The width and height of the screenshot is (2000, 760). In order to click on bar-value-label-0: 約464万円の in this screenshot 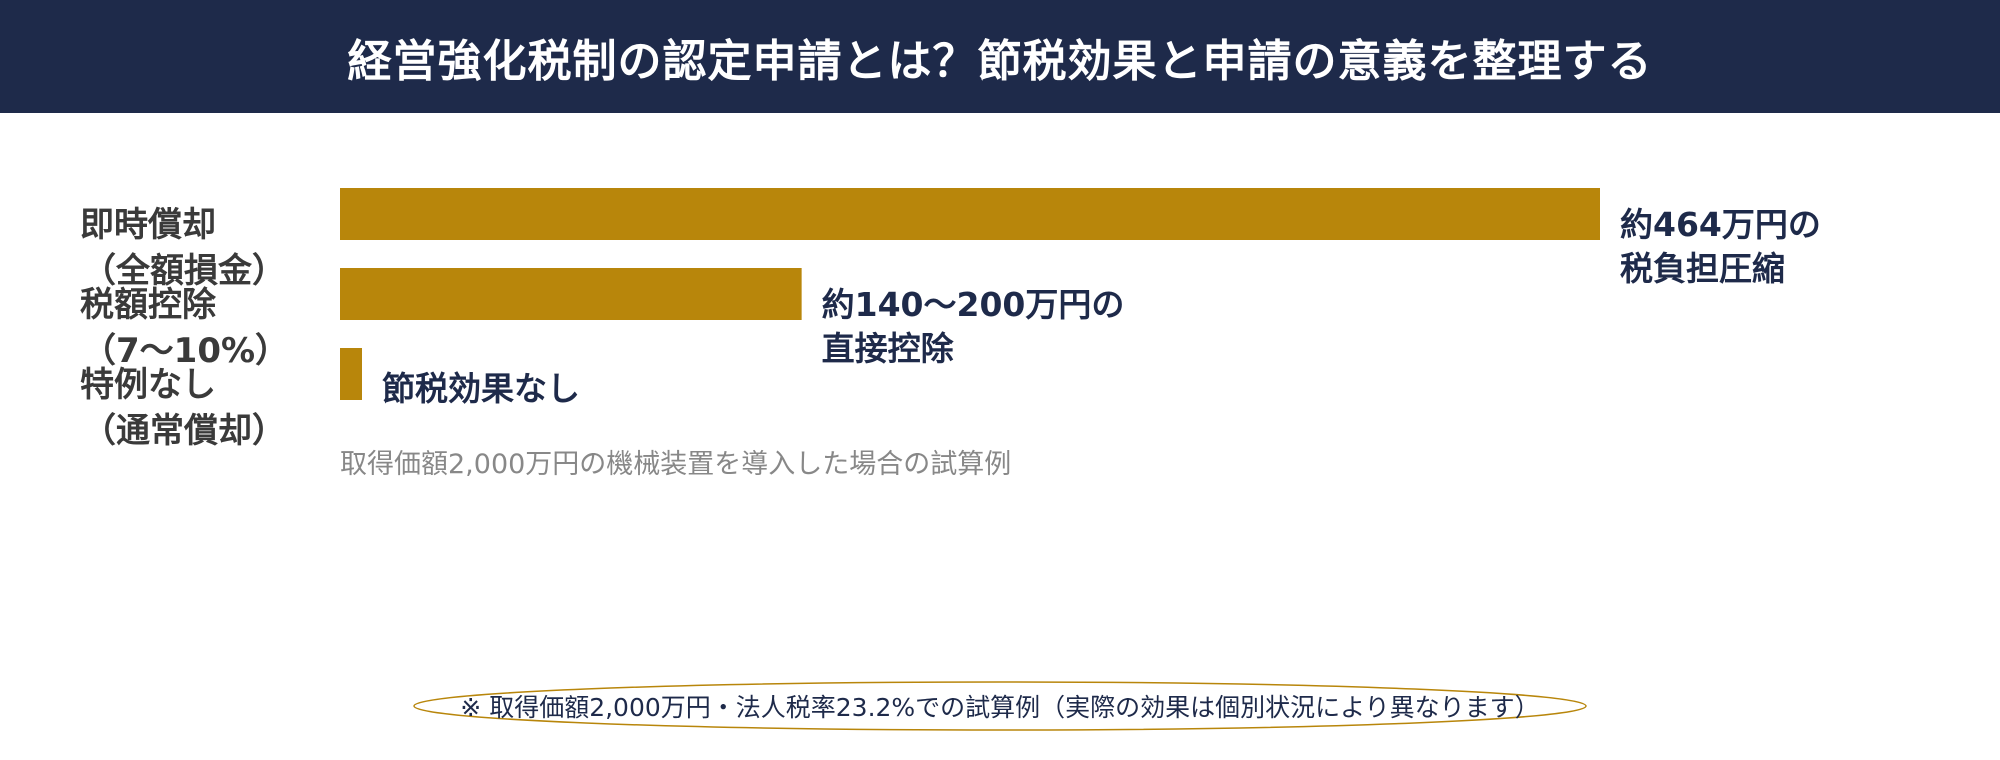, I will do `click(1720, 224)`.